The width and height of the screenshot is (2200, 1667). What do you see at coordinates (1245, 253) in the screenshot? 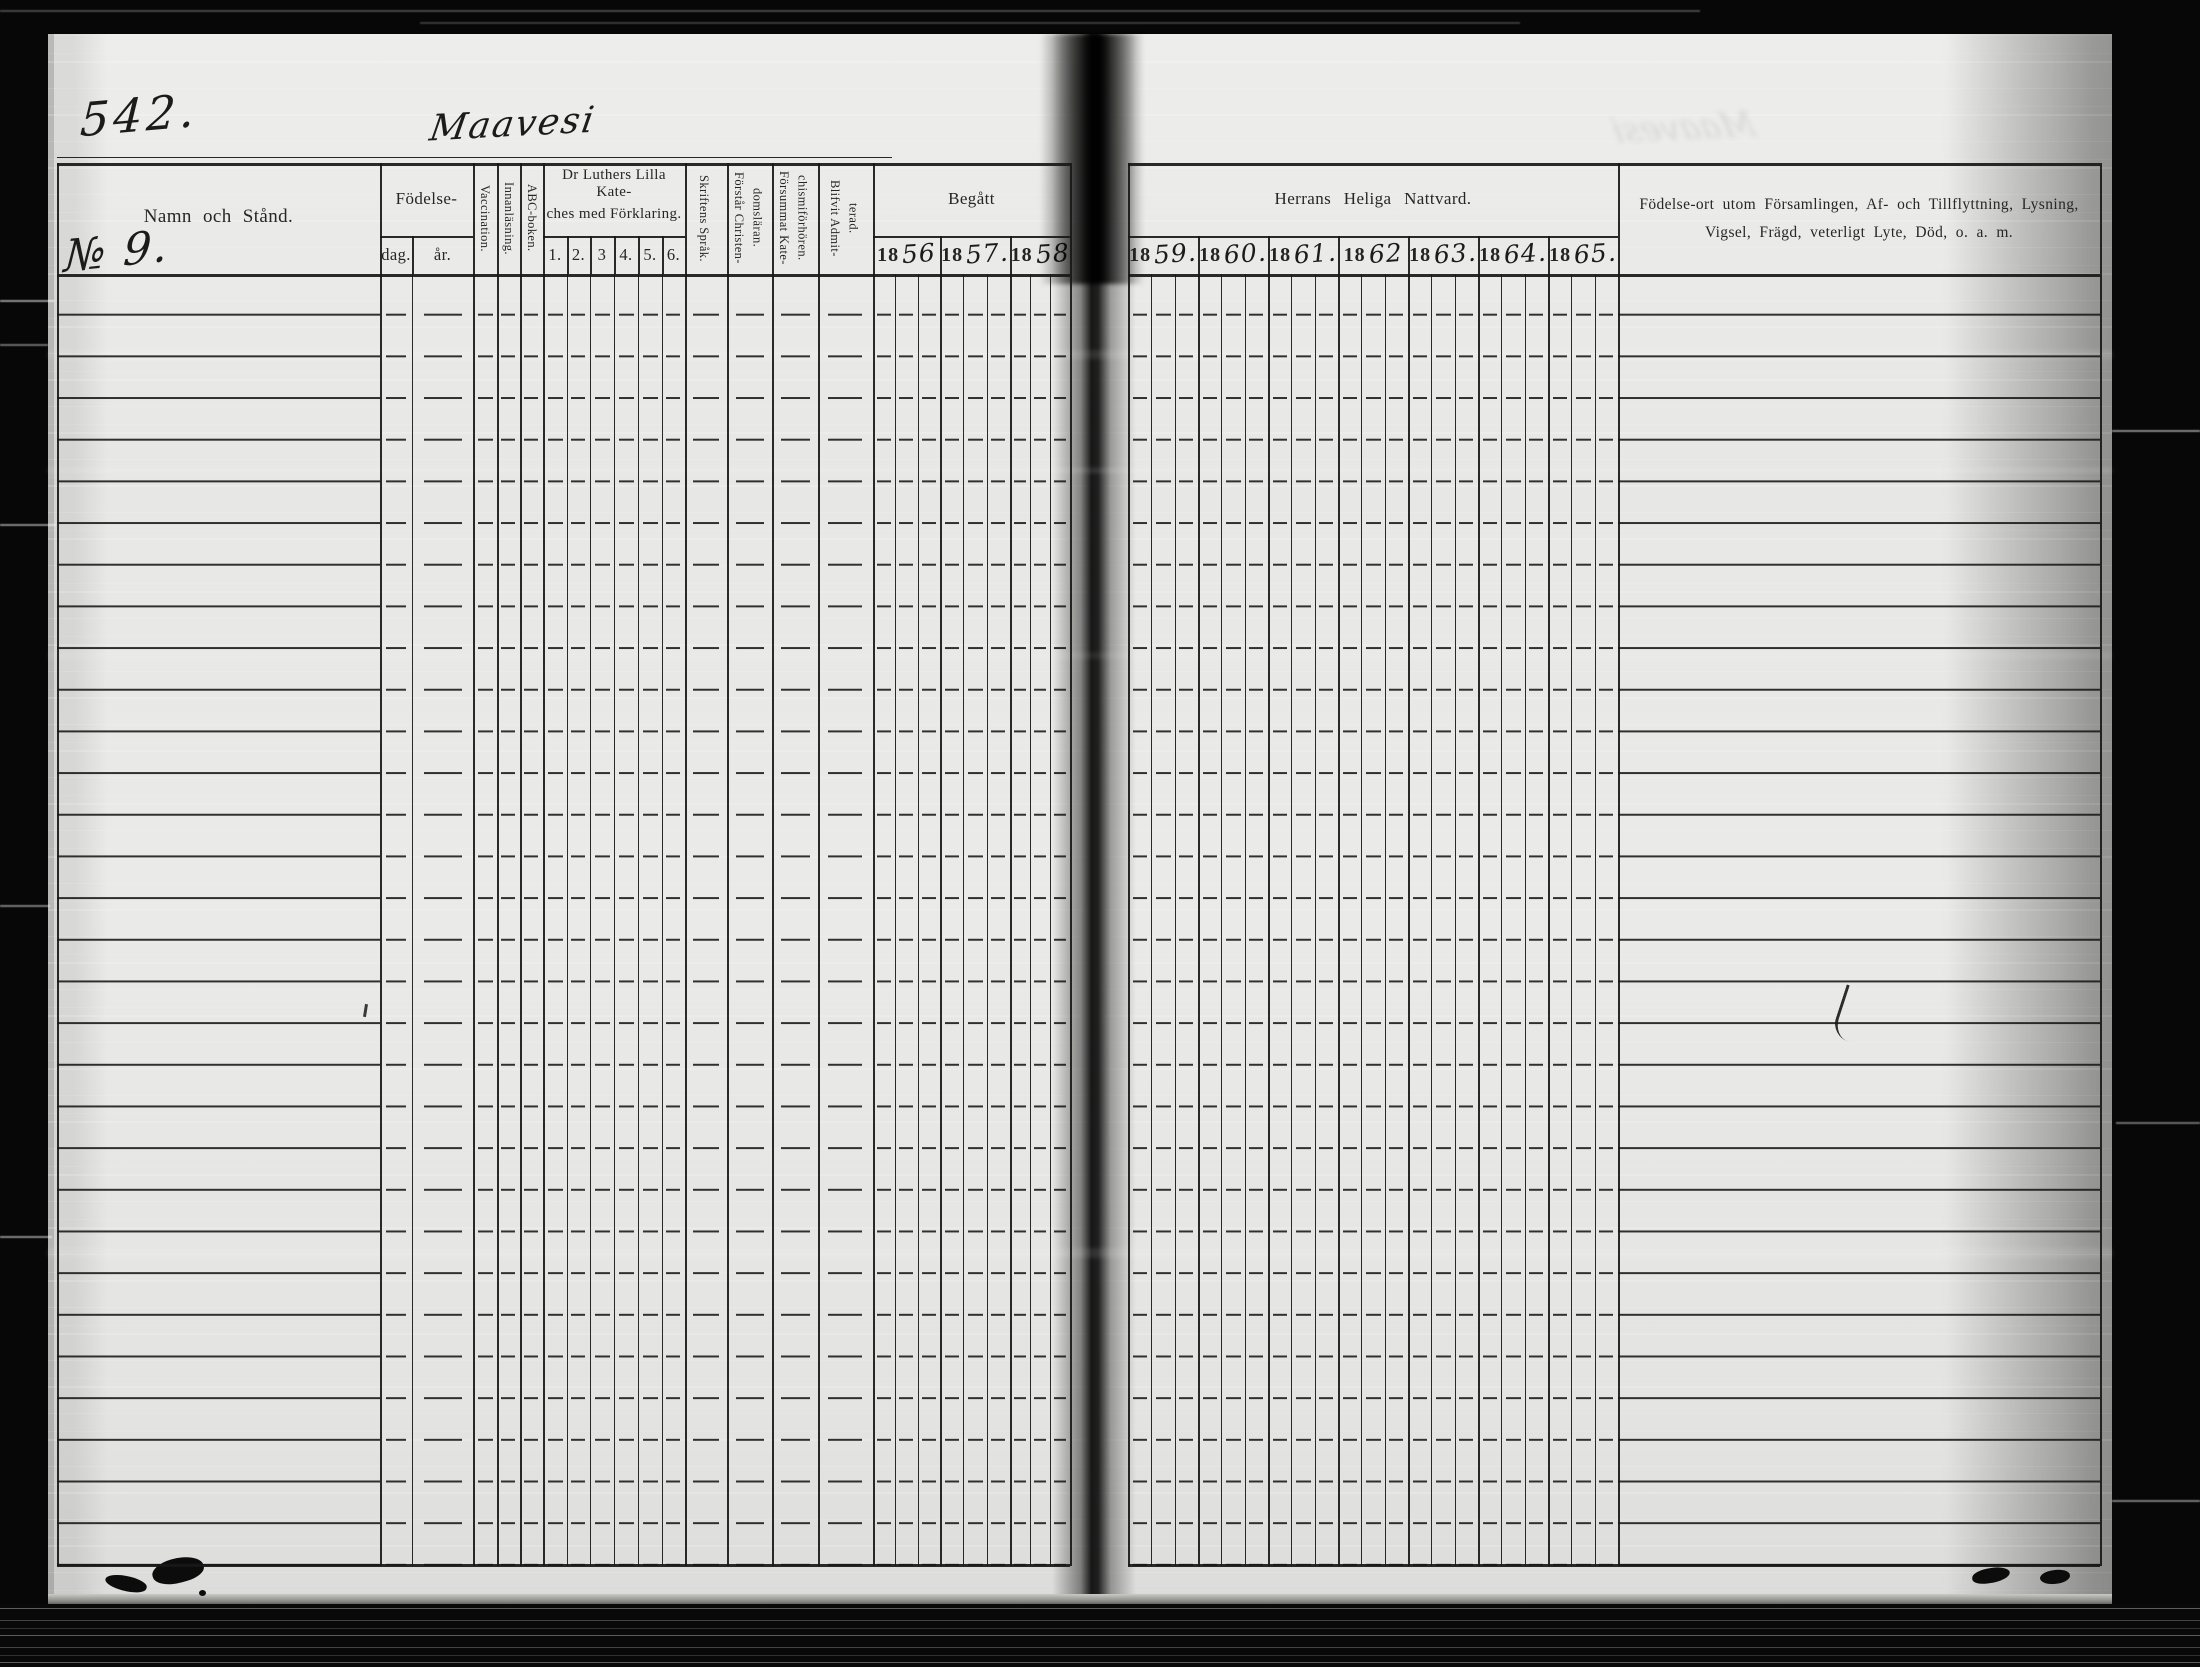
I see `year-suffix-handwritten: 60.` at bounding box center [1245, 253].